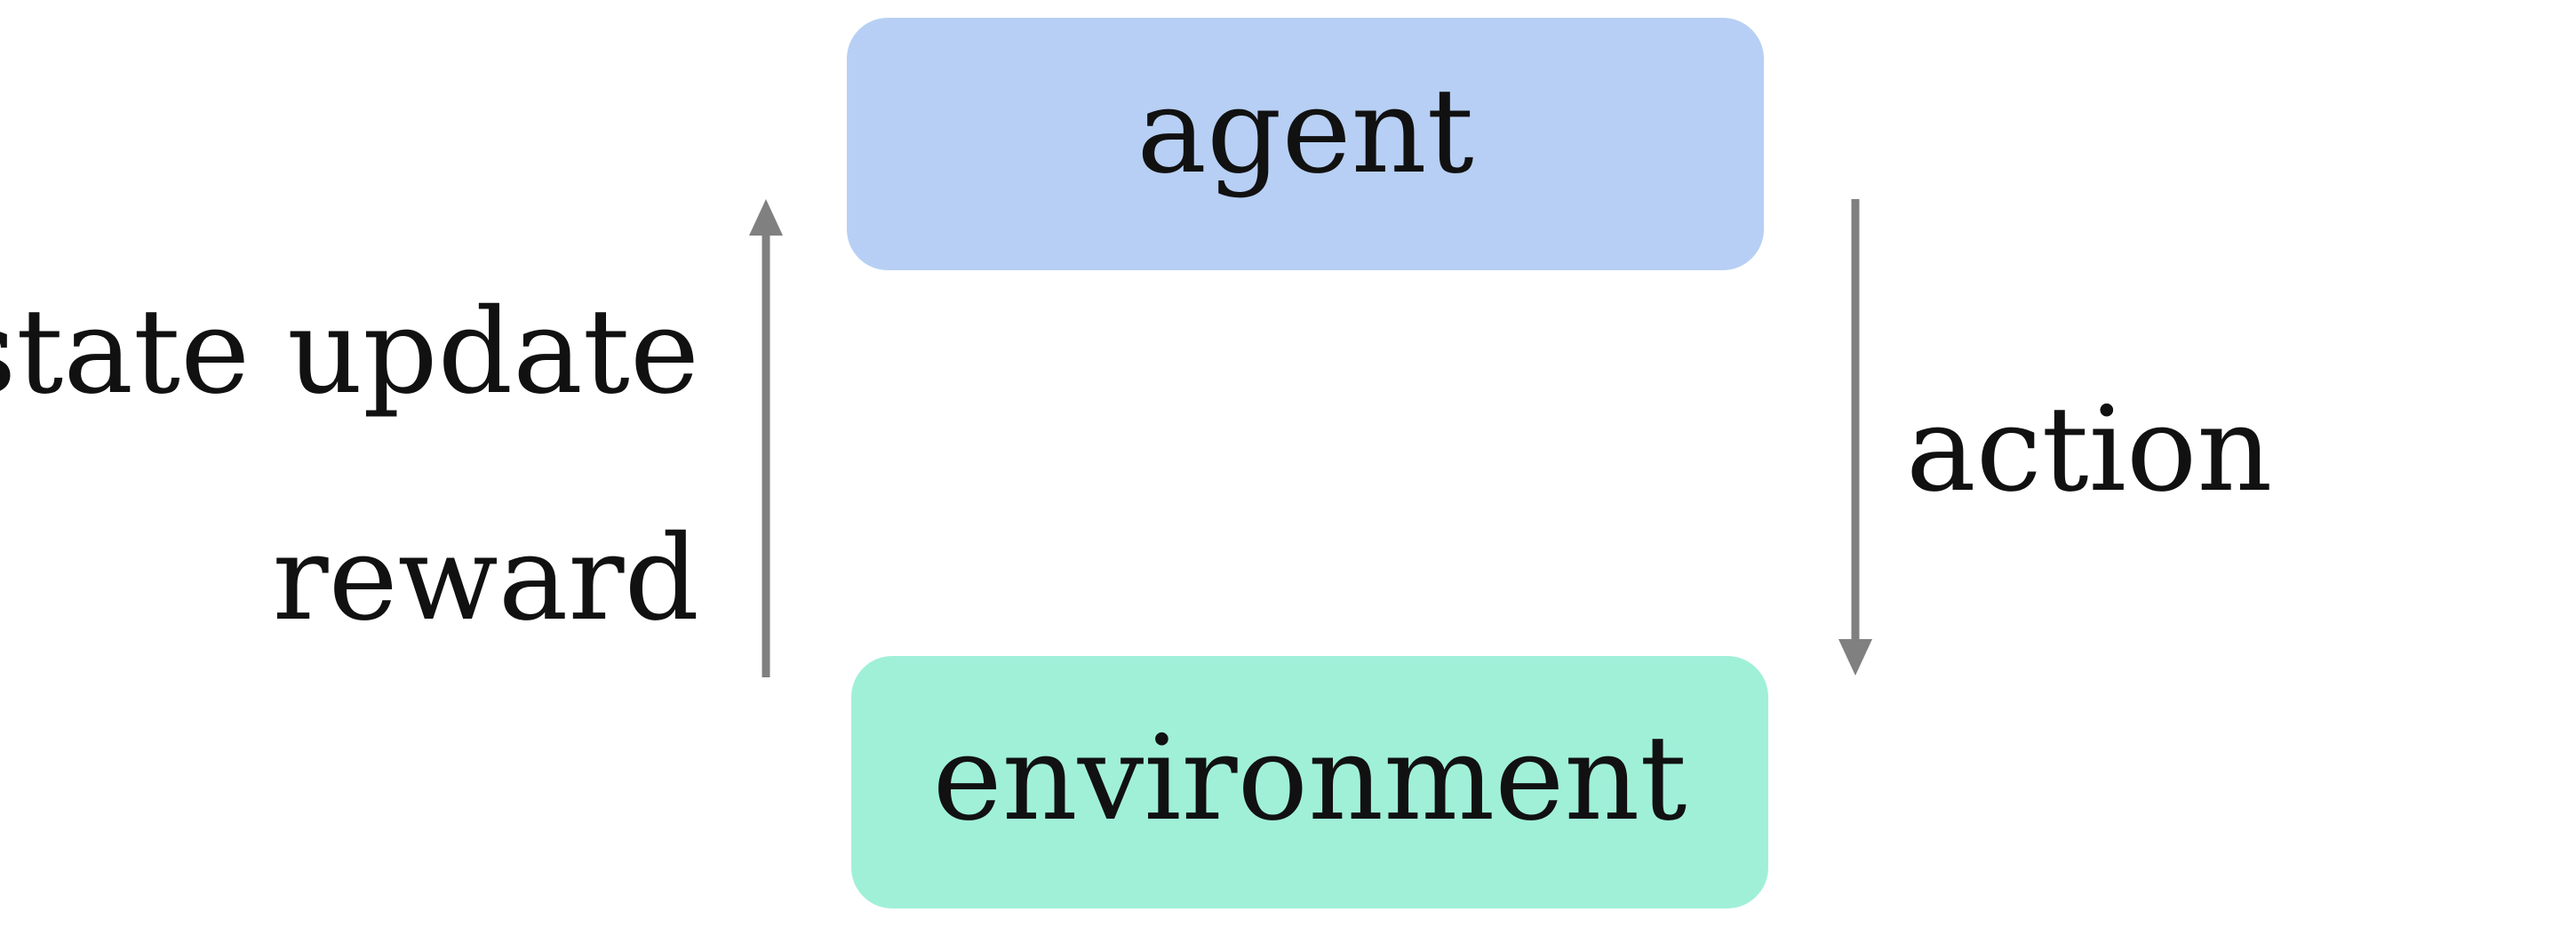  I want to click on action-label: action, so click(2089, 449).